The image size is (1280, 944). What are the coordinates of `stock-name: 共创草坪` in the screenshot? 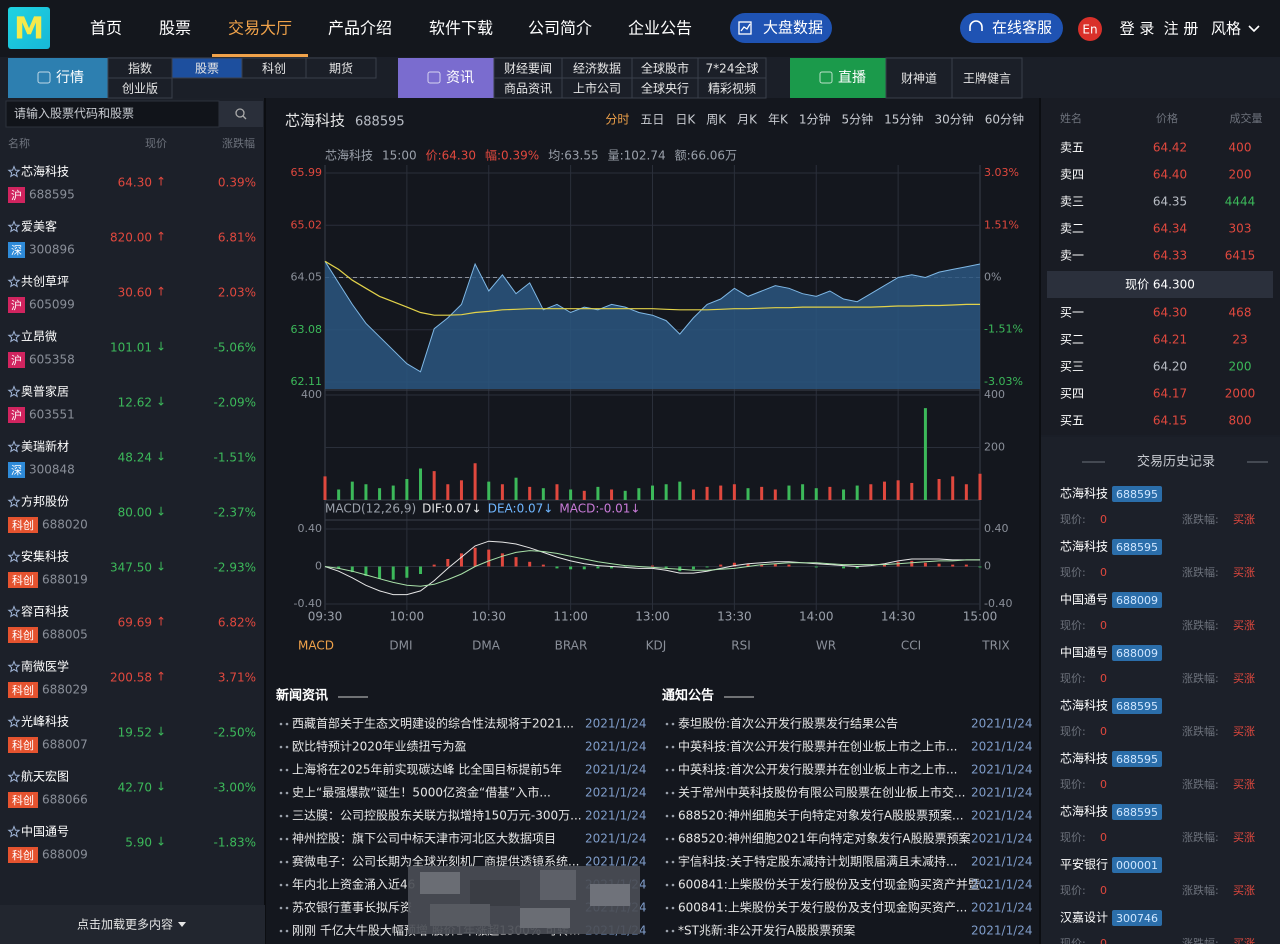 It's located at (45, 282).